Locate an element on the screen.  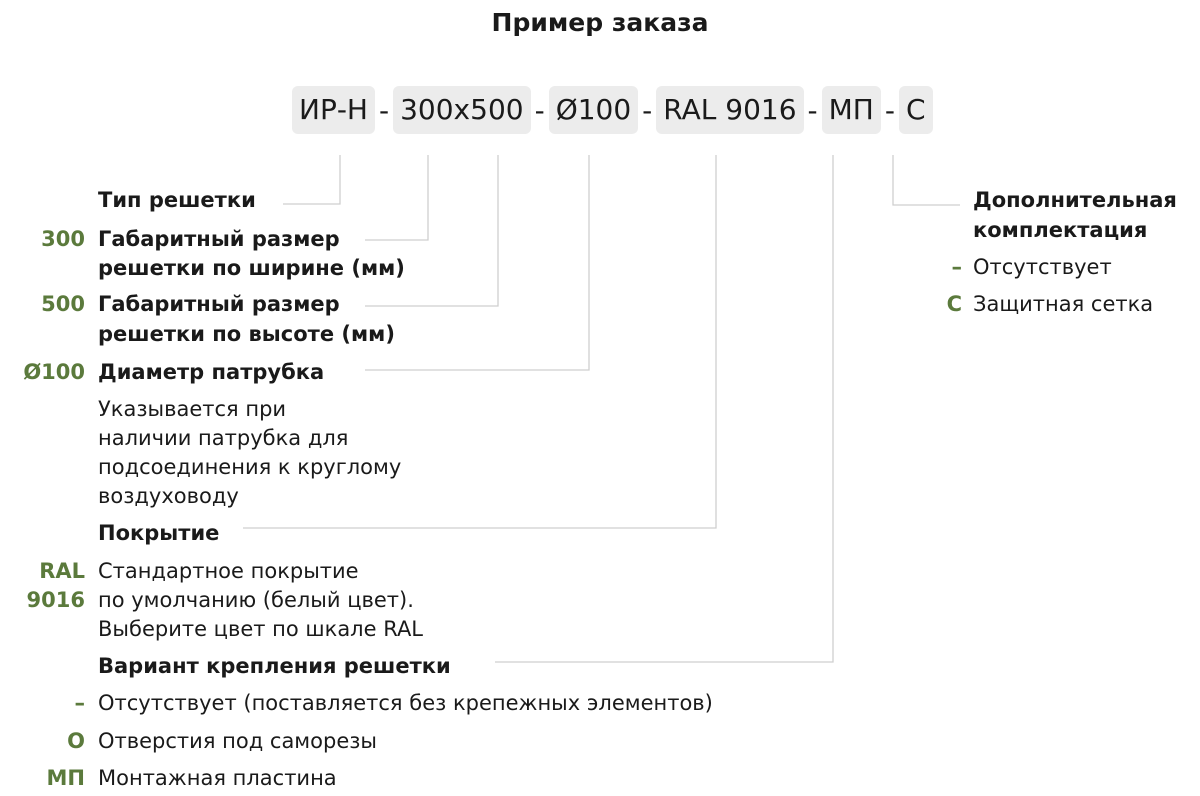
leader-height is located at coordinates (432, 231).